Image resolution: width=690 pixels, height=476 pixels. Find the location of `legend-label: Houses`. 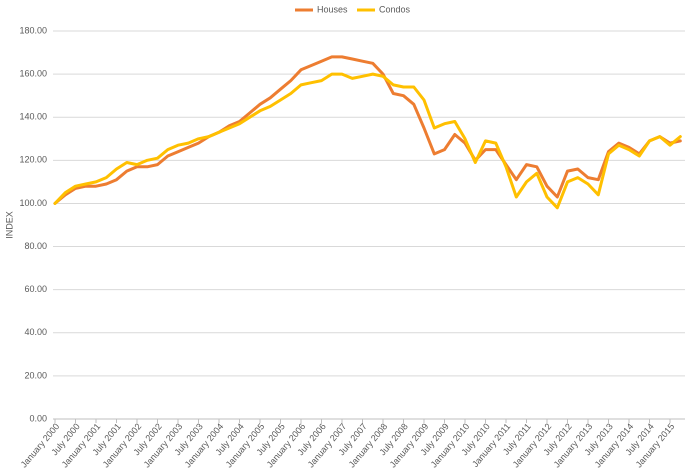

legend-label: Houses is located at coordinates (332, 9).